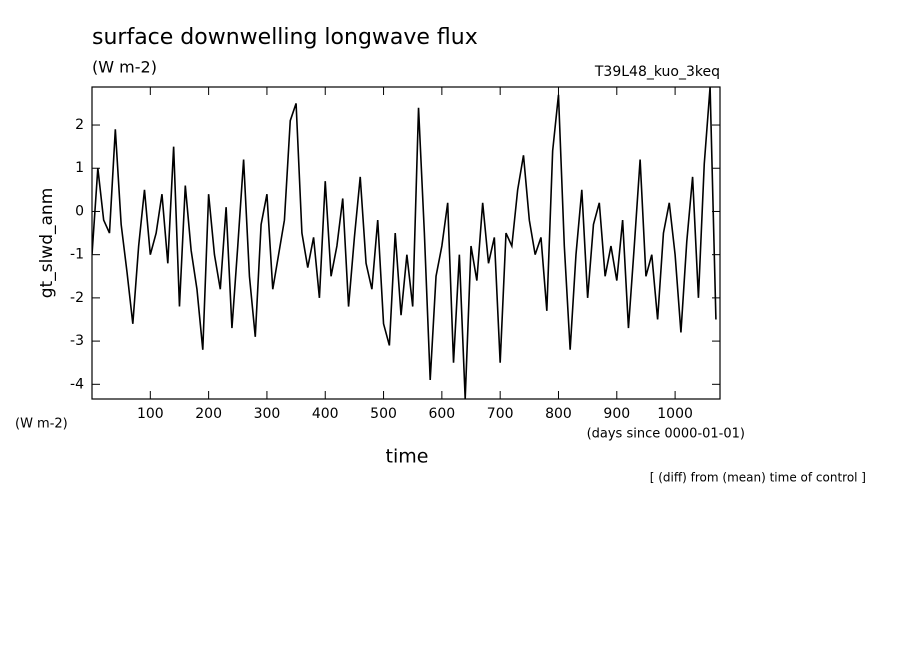 The image size is (904, 654). I want to click on x-tick-label: 400, so click(325, 414).